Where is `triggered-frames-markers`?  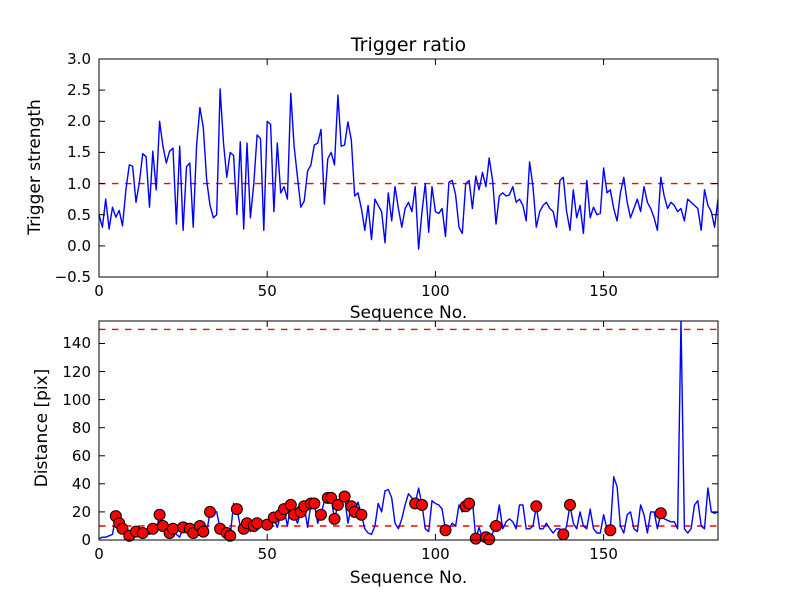
triggered-frames-markers is located at coordinates (388, 518).